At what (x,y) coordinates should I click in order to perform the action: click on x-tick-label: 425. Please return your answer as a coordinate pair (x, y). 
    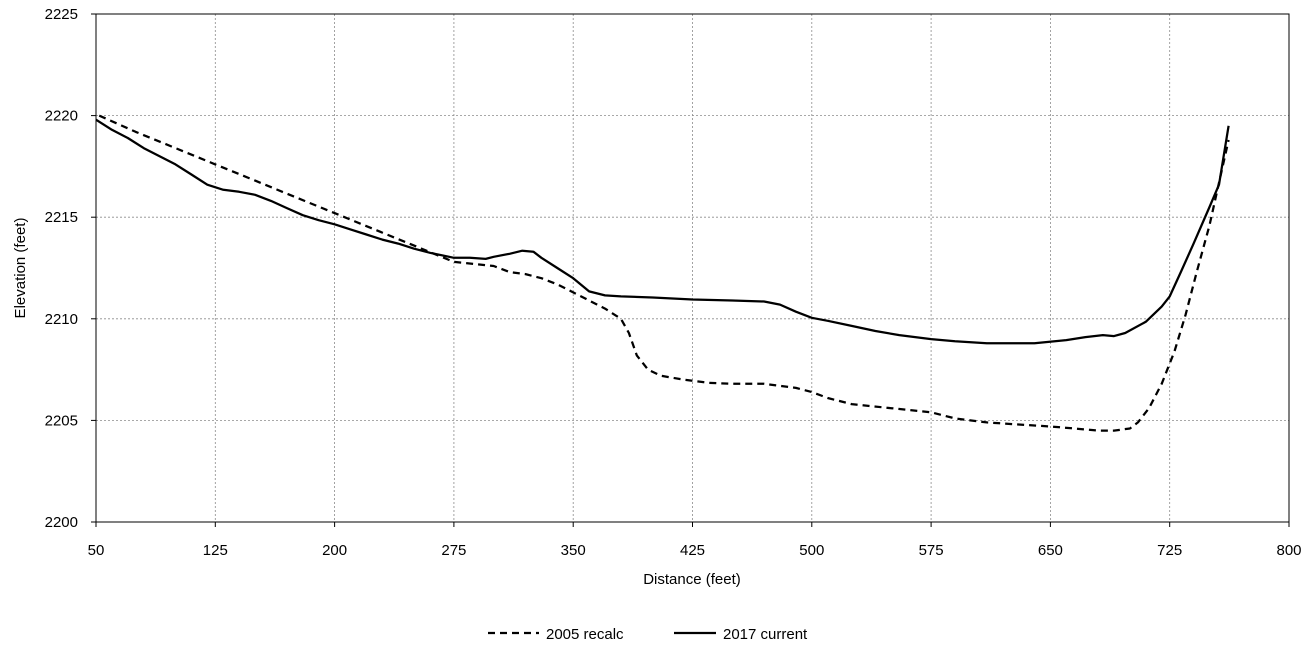
    Looking at the image, I should click on (692, 550).